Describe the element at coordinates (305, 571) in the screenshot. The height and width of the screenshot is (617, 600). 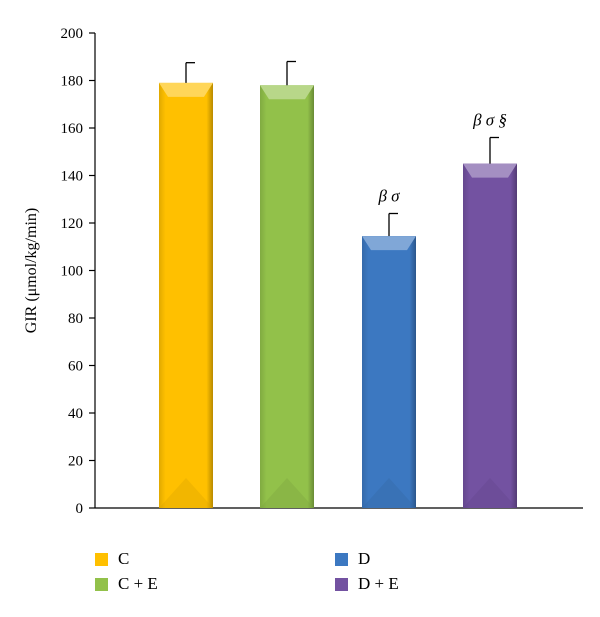
I see `legend: C D C + E D + E` at that location.